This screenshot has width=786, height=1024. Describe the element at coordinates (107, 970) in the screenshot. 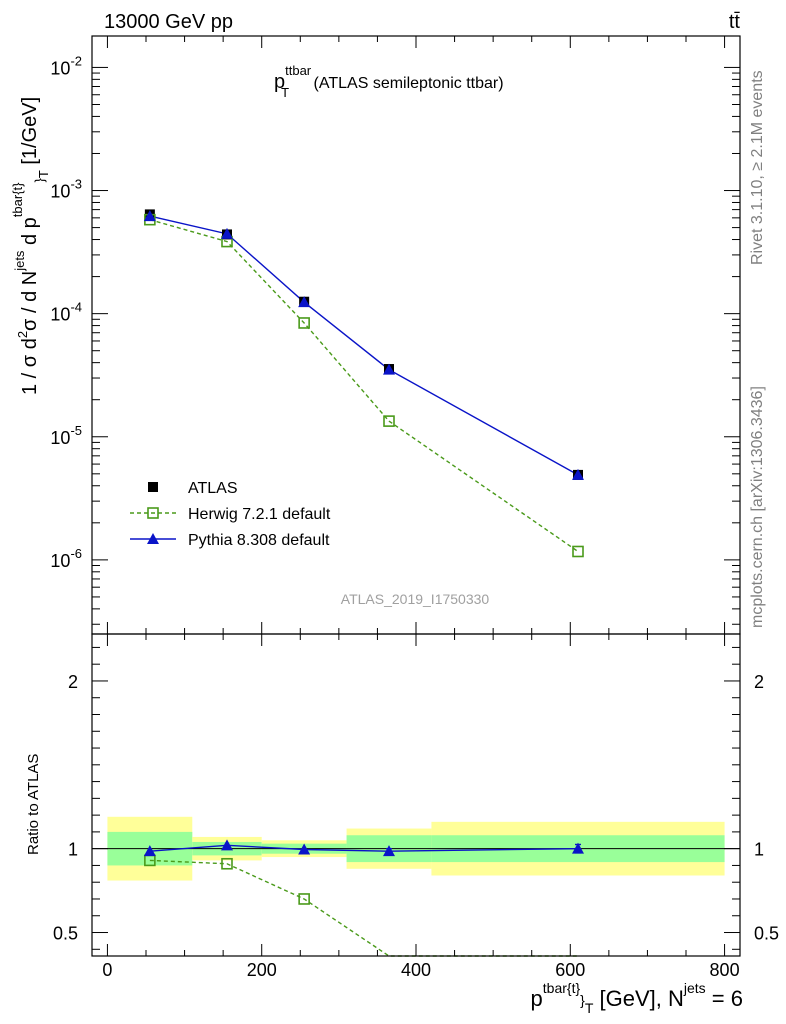

I see `x-tick-label: 0` at that location.